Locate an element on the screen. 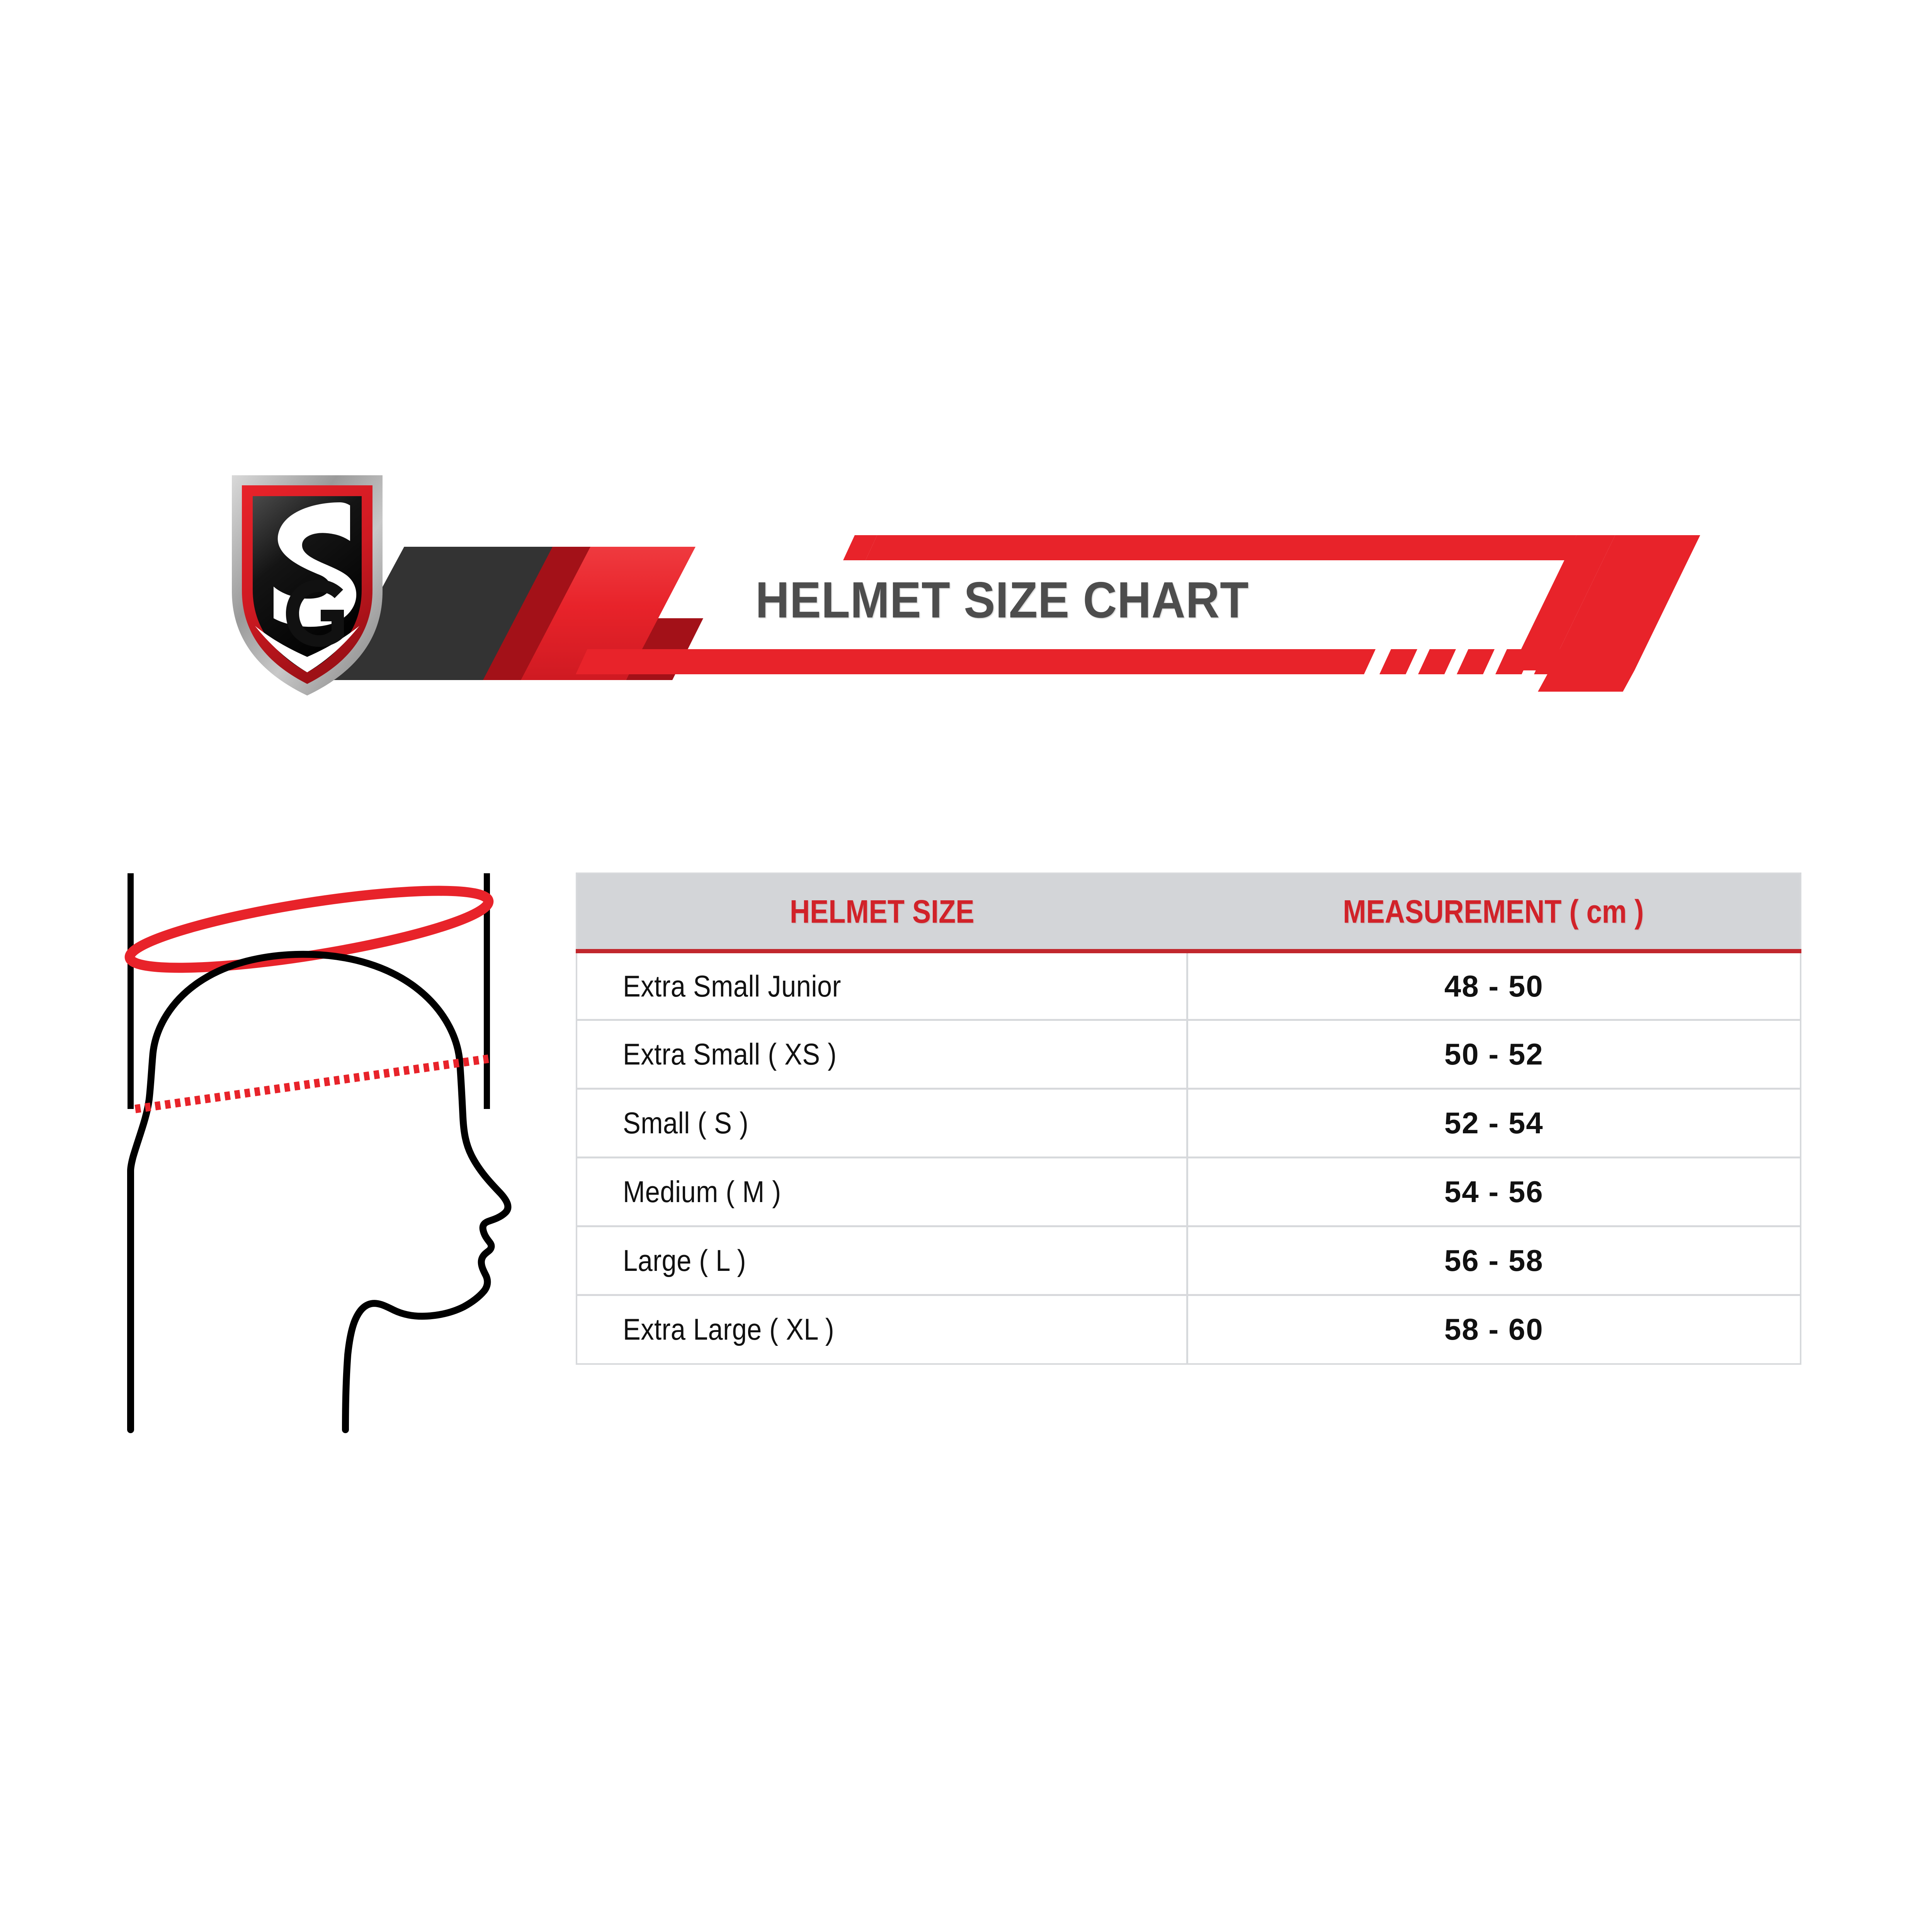 Image resolution: width=1932 pixels, height=1932 pixels. table-row: Extra Small Junior 48 - 50 is located at coordinates (1189, 986).